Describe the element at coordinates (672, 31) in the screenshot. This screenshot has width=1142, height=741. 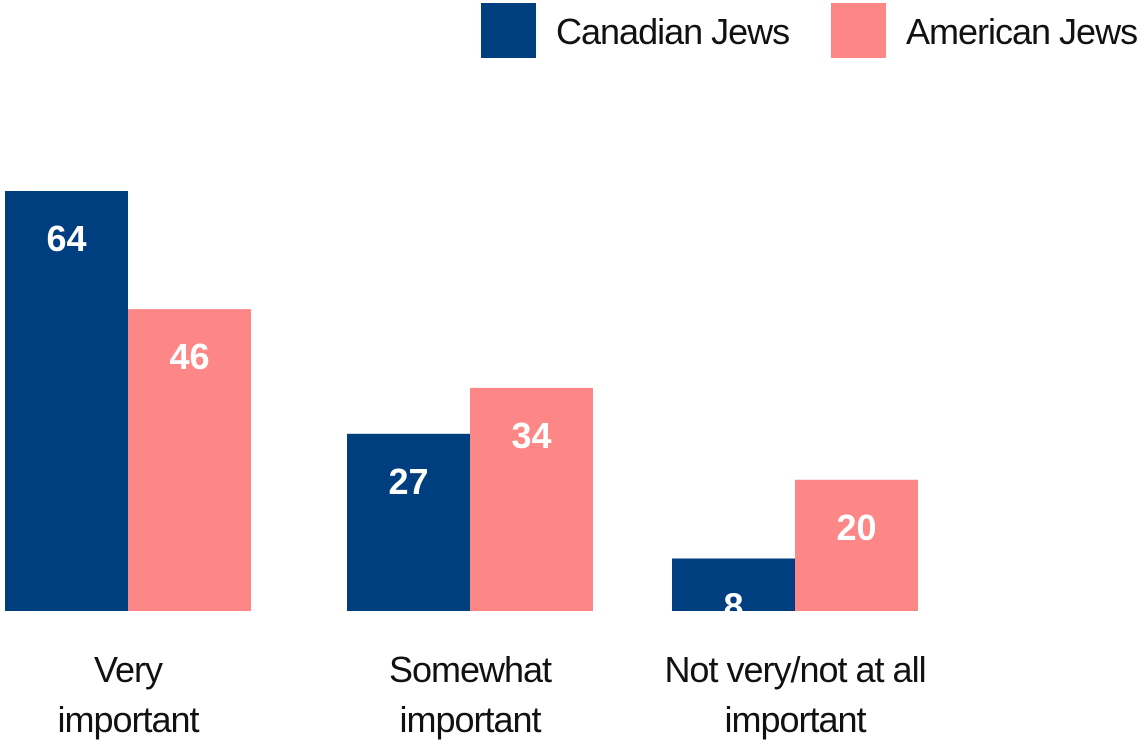
I see `legend-label: Canadian Jews` at that location.